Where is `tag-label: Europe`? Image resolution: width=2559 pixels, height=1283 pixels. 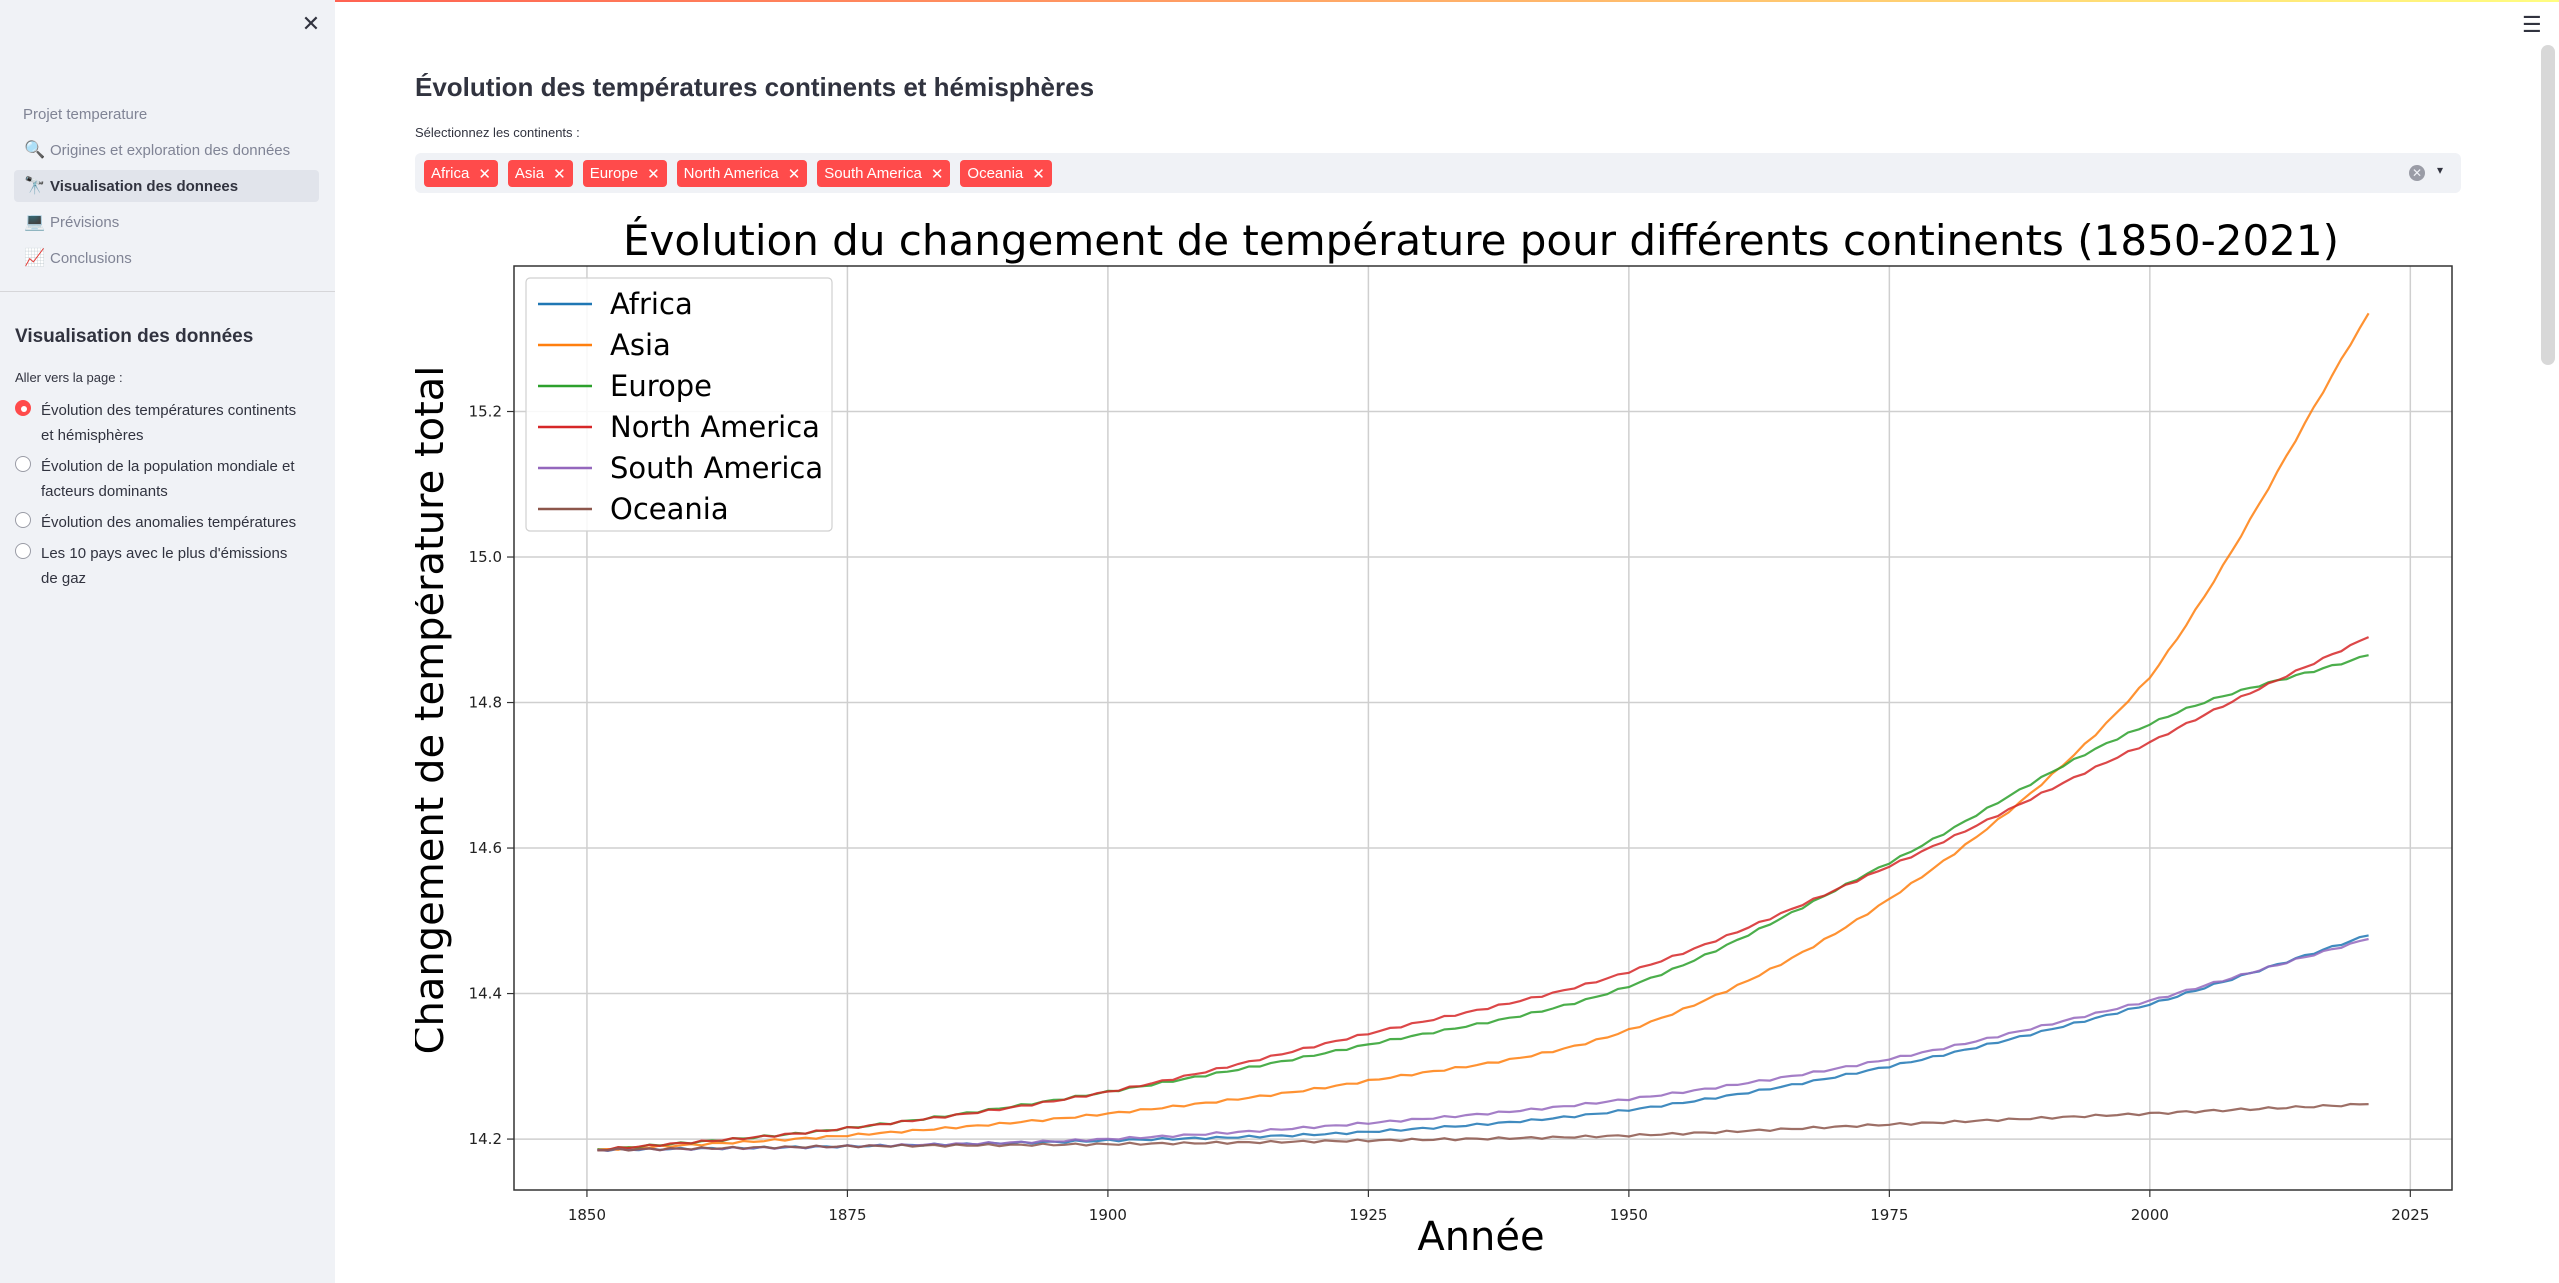 tag-label: Europe is located at coordinates (614, 173).